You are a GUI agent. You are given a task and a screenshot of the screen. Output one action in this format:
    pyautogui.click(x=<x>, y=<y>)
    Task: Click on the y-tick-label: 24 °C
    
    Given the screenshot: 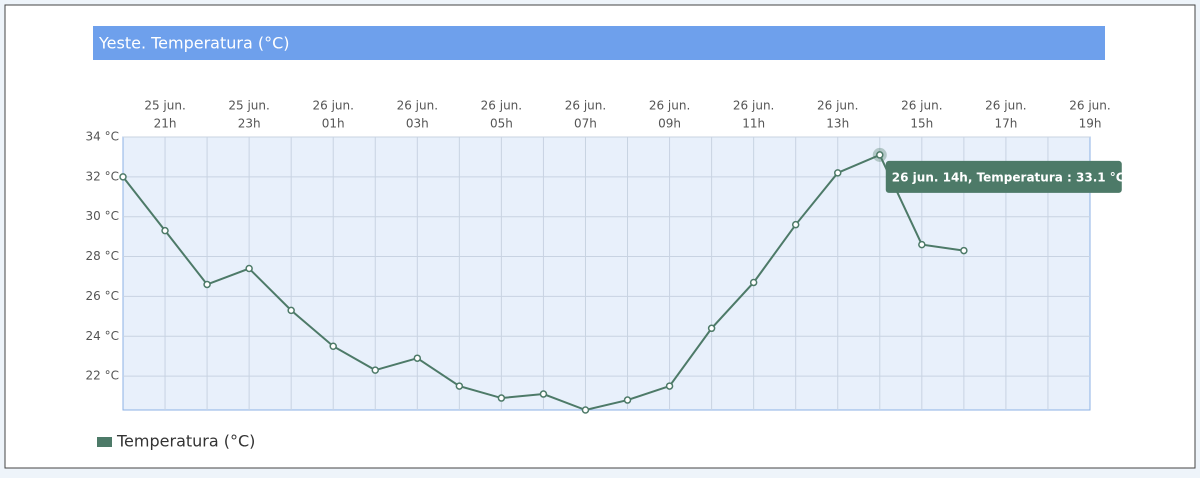 What is the action you would take?
    pyautogui.click(x=102, y=336)
    